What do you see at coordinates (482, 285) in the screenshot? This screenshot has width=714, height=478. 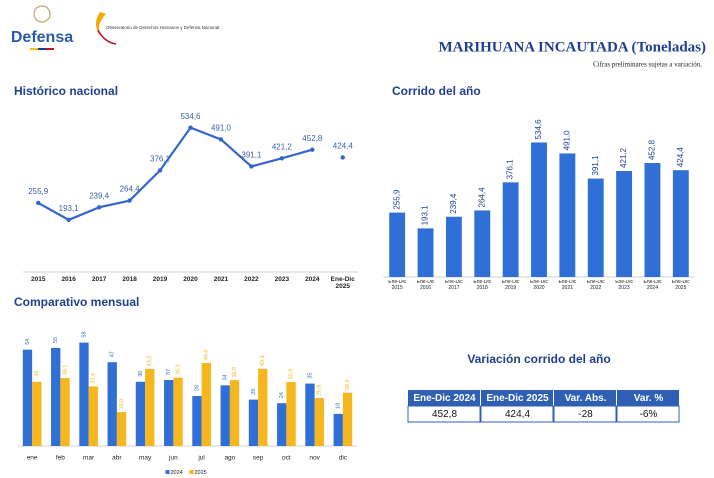 I see `x-tick-label: Ene-Dic 2018` at bounding box center [482, 285].